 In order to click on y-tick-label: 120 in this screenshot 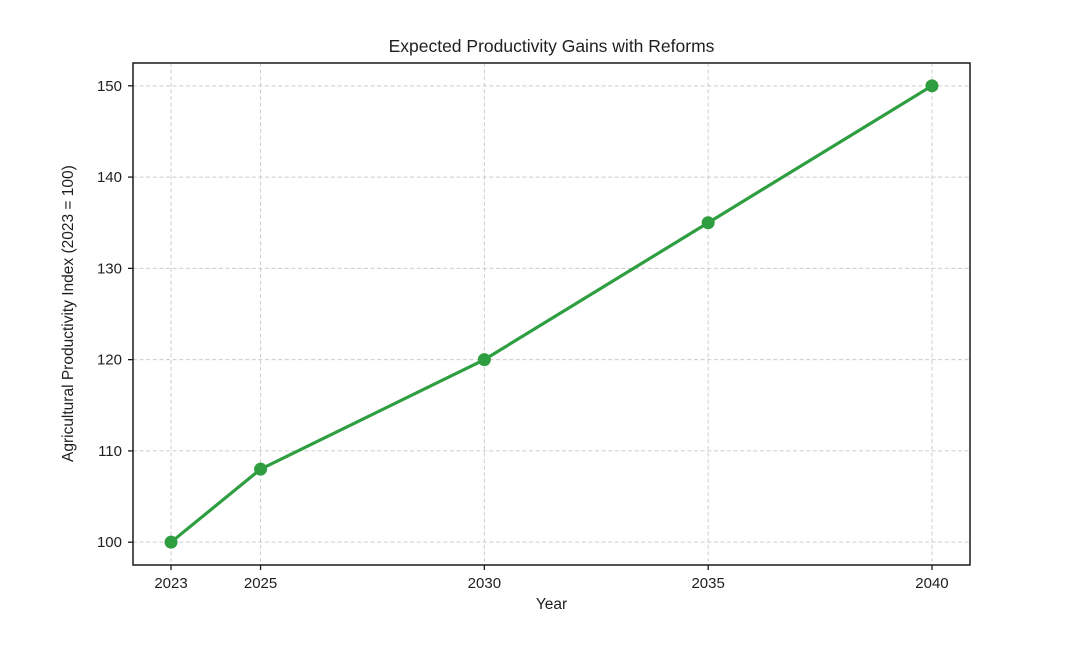, I will do `click(109, 360)`.